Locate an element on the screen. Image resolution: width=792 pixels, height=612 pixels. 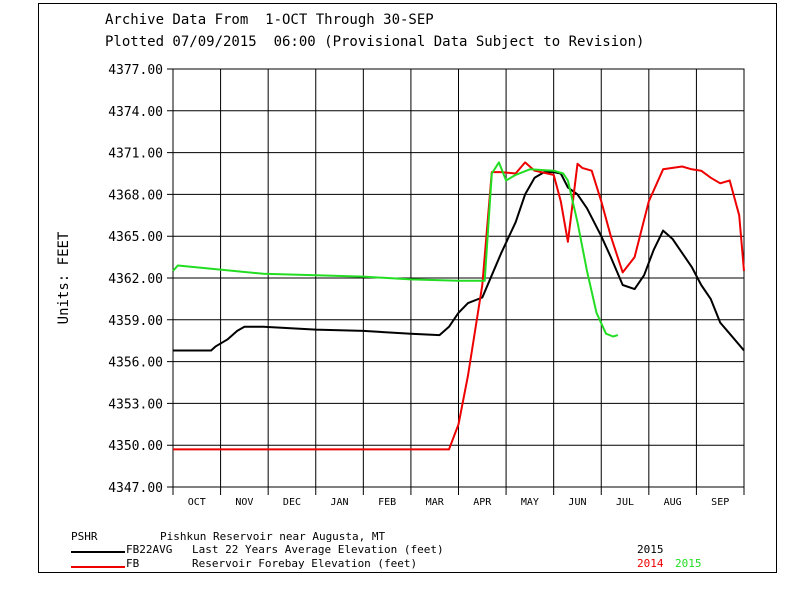
x-tick-label: OCT is located at coordinates (197, 502).